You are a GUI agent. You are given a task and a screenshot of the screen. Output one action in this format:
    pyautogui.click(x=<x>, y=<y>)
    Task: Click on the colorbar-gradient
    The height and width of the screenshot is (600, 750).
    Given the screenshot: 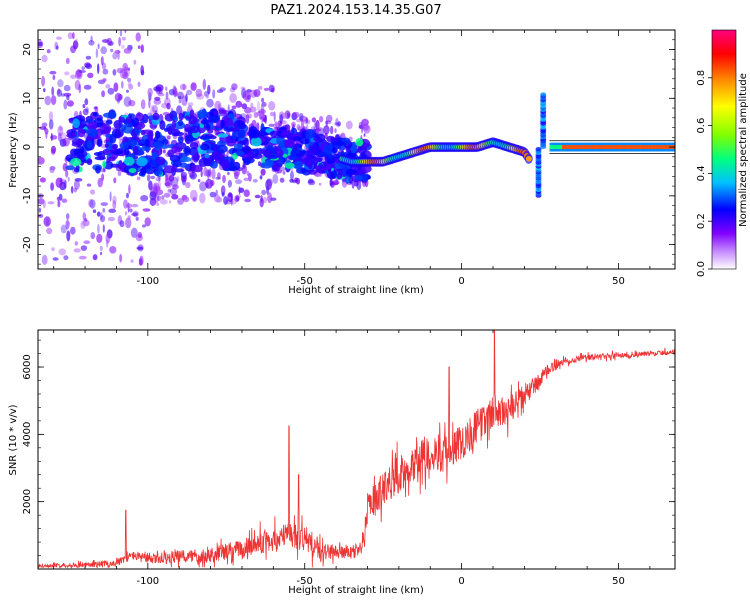 What is the action you would take?
    pyautogui.click(x=724, y=149)
    